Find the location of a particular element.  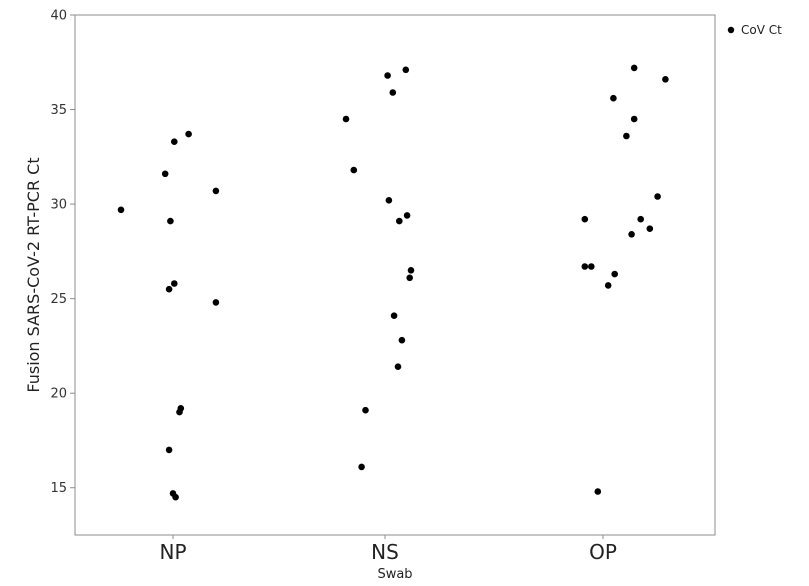

y-tick-label: 25 is located at coordinates (58, 299).